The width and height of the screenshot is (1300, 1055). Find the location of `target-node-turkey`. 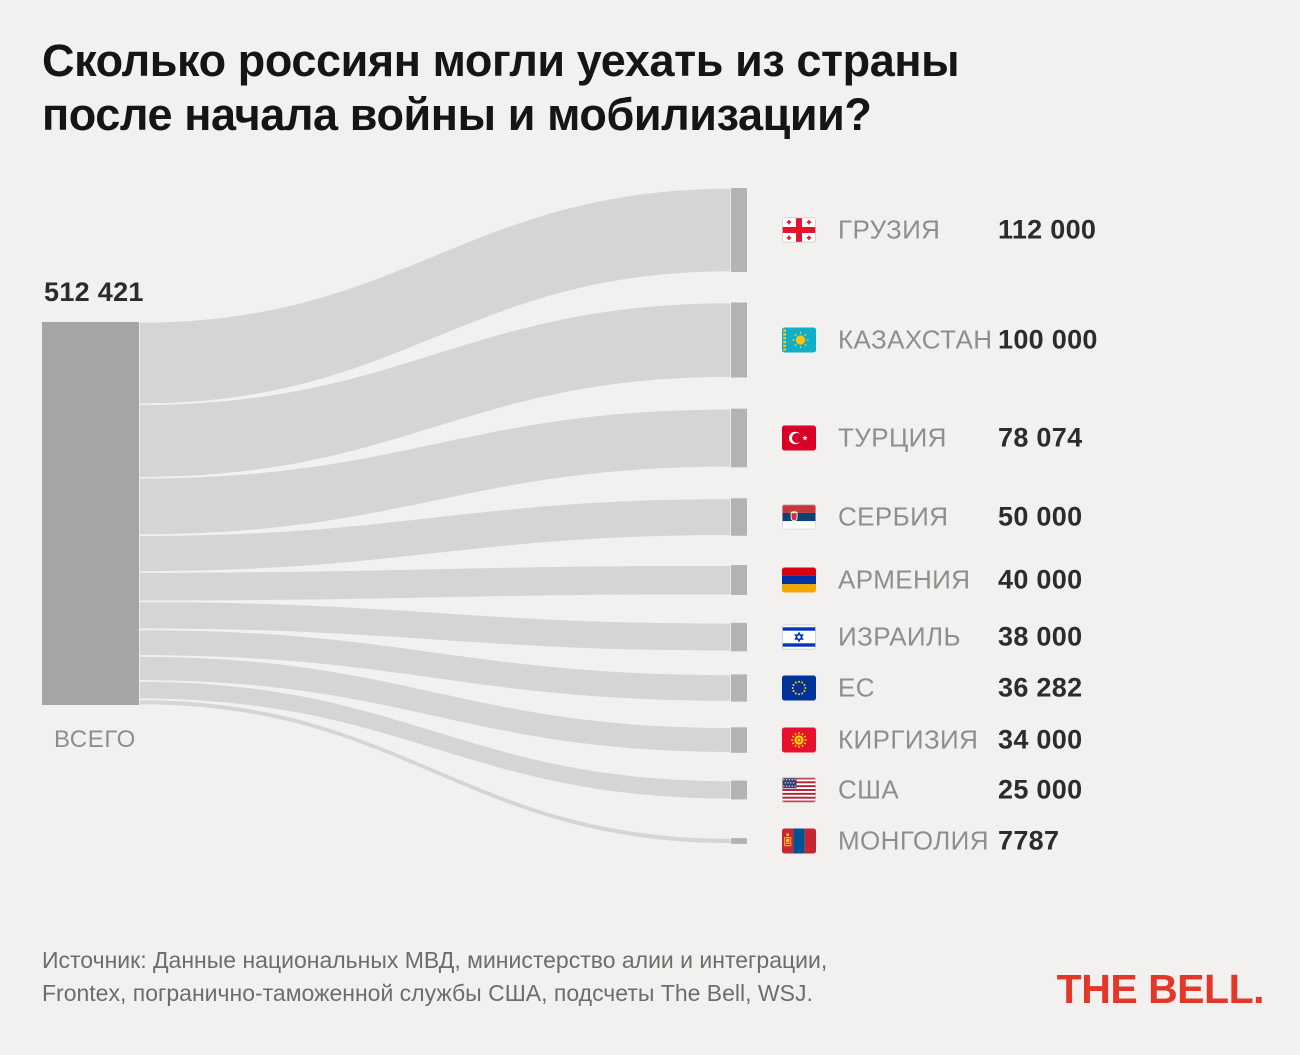

target-node-turkey is located at coordinates (739, 438).